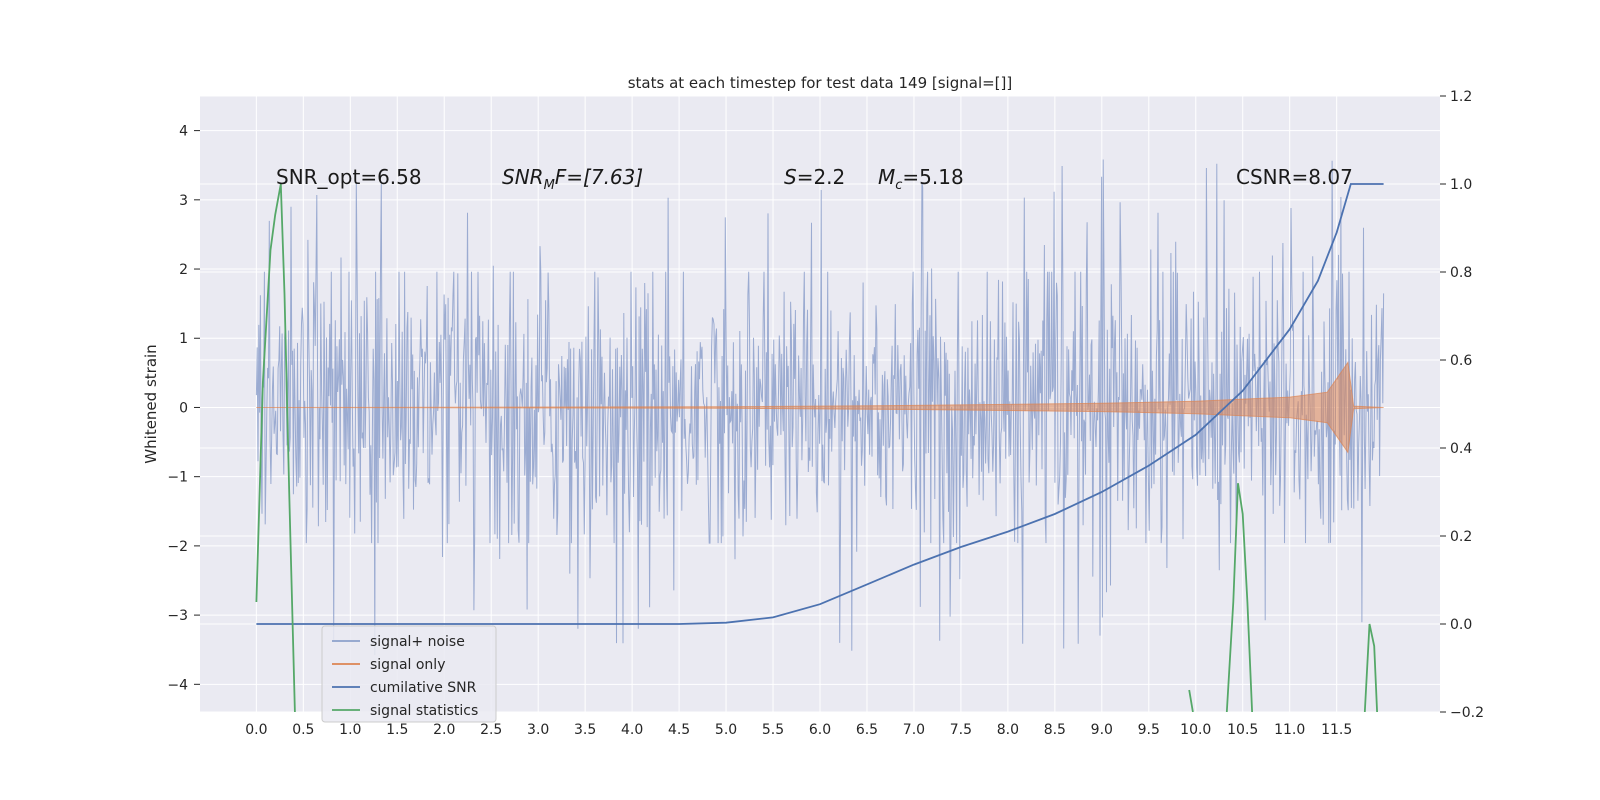 This screenshot has height=800, width=1600. Describe the element at coordinates (349, 177) in the screenshot. I see `annotation-snr-opt: SNR_opt=6.58` at that location.